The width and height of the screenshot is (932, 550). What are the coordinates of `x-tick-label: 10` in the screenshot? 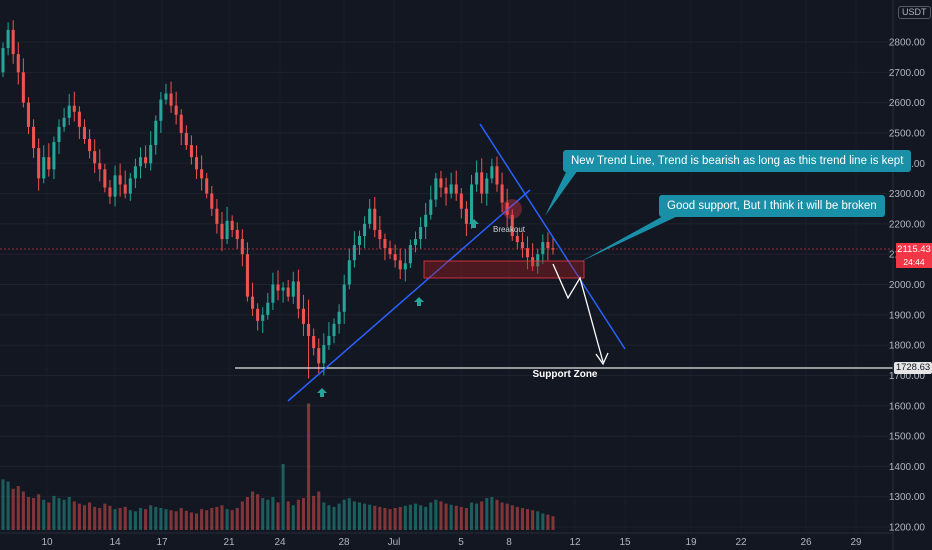 It's located at (47, 542).